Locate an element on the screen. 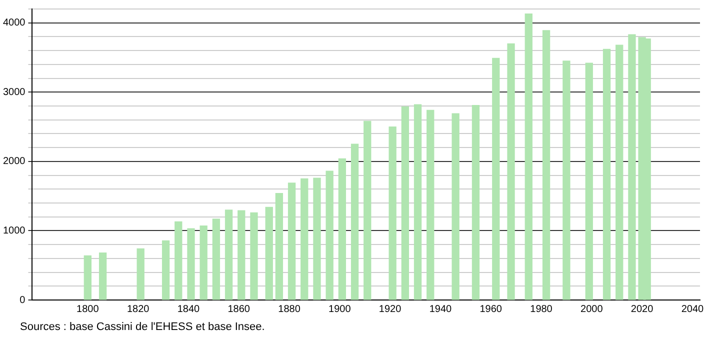 Image resolution: width=710 pixels, height=340 pixels. source-note: Sources : base Cassini de l'EHESS et base Insee. is located at coordinates (142, 327).